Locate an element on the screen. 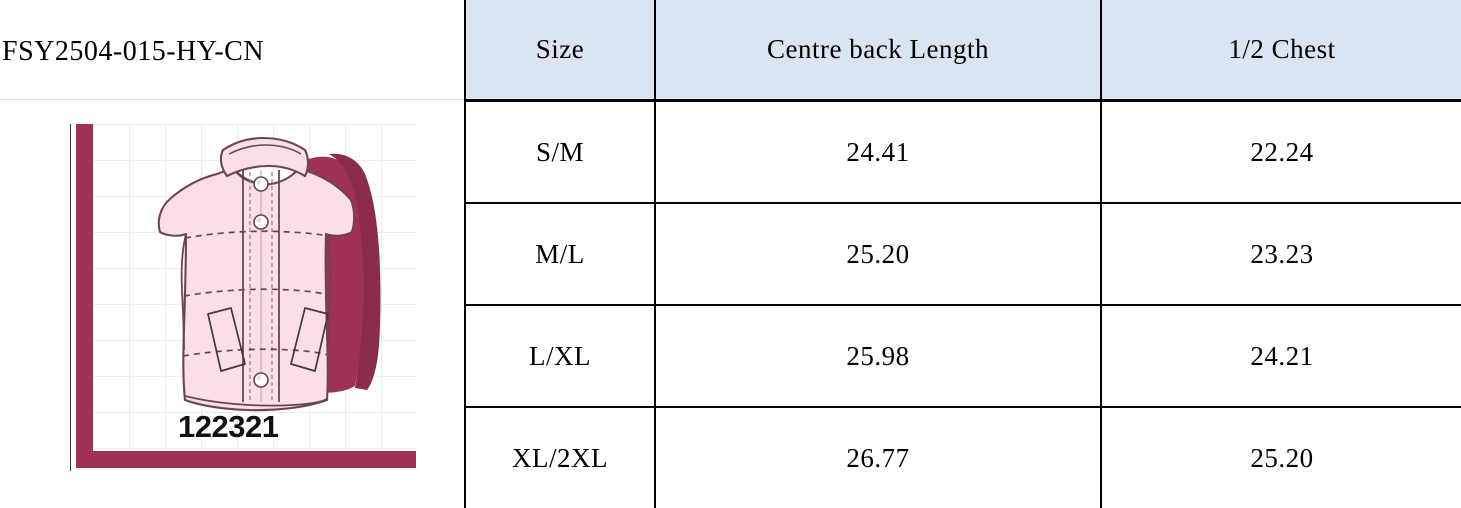  column-header-centre-back-length: Centre back Length is located at coordinates (878, 51).